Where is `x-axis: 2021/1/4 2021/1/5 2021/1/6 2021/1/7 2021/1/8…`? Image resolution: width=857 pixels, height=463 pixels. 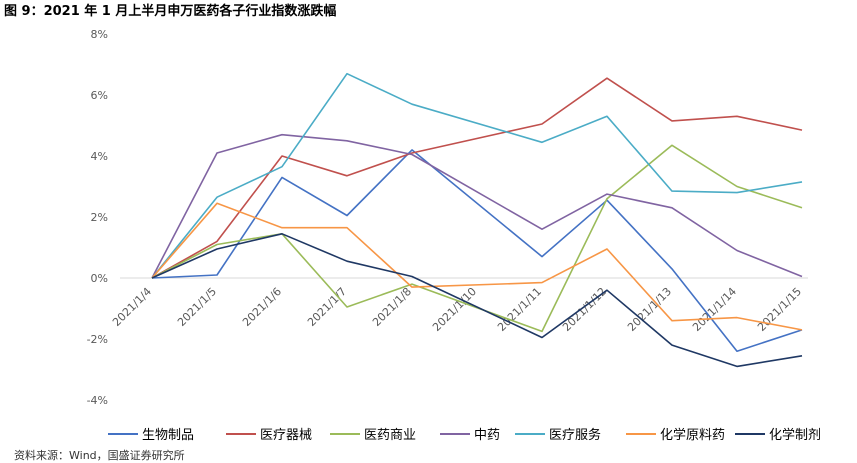 x-axis: 2021/1/4 2021/1/5 2021/1/6 2021/1/7 2021/1/8… is located at coordinates (459, 305).